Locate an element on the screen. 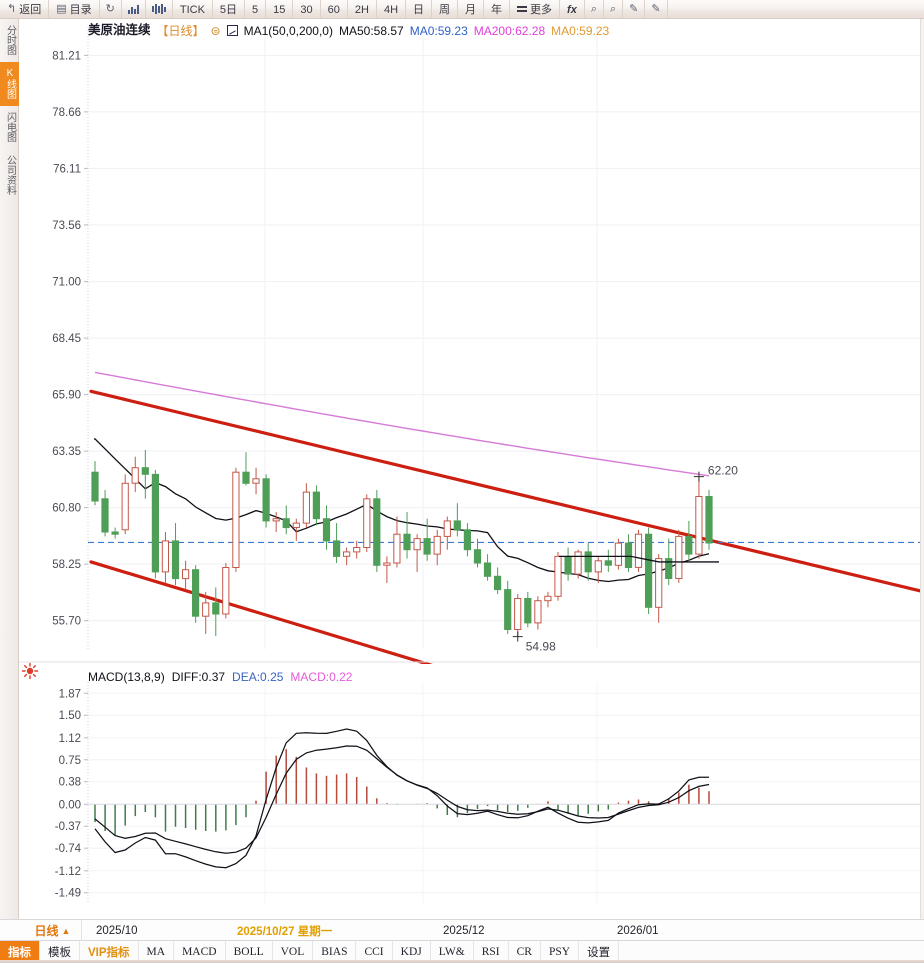 The width and height of the screenshot is (924, 963). indicator-tab-lw: LW& is located at coordinates (452, 951).